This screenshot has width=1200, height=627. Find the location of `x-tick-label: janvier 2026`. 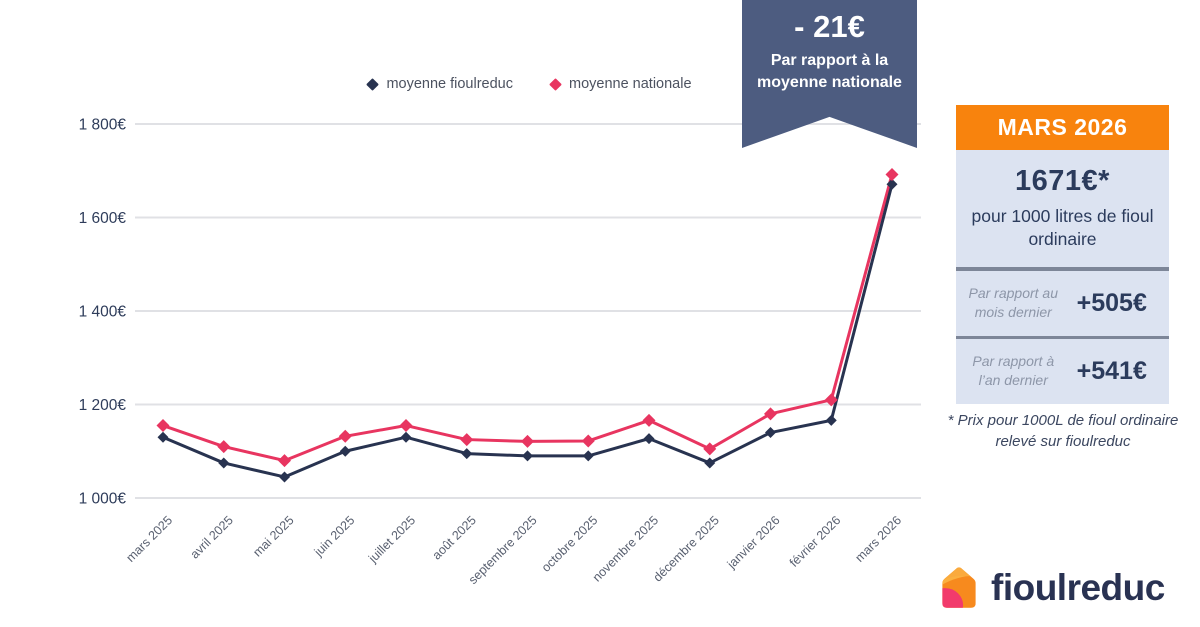

x-tick-label: janvier 2026 is located at coordinates (753, 542).